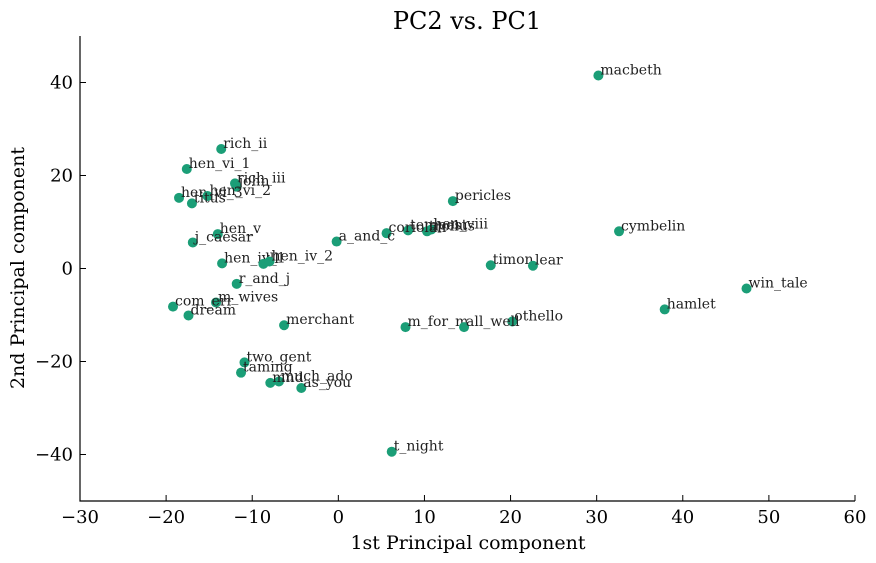  I want to click on point-label: r_and_j, so click(264, 279).